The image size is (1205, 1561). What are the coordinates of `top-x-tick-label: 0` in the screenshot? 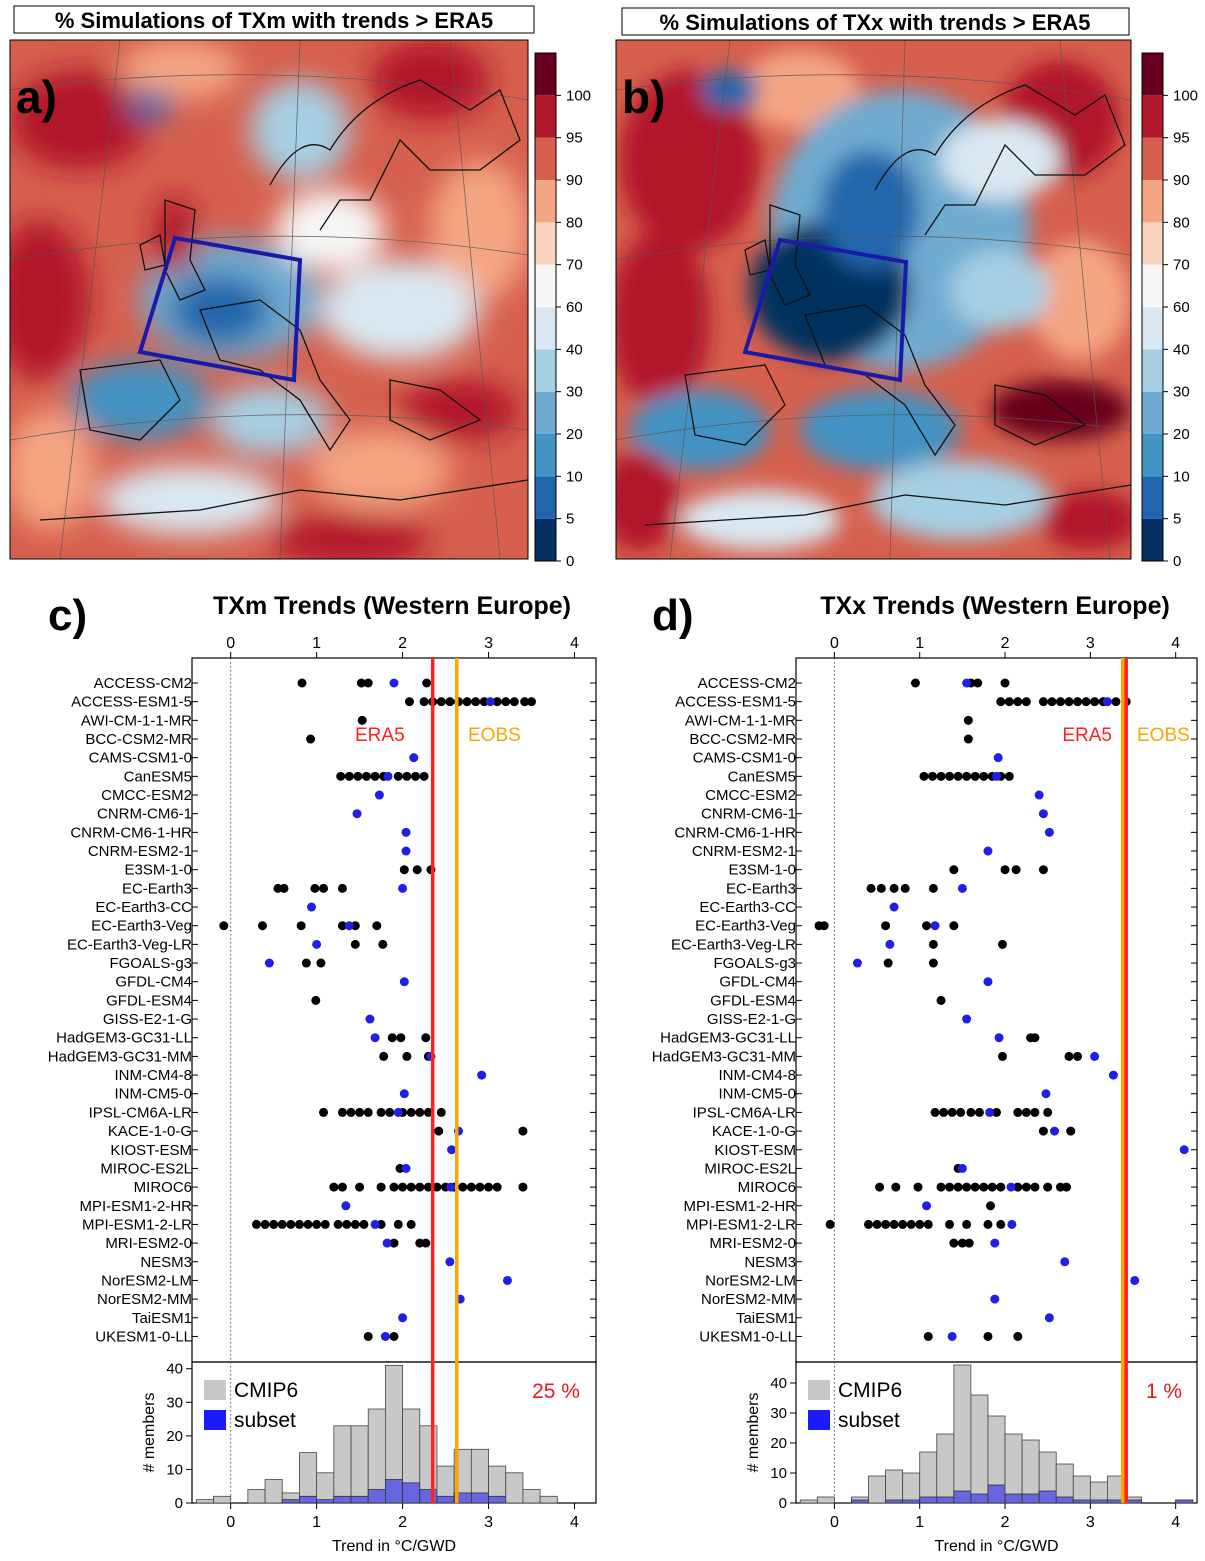 It's located at (834, 643).